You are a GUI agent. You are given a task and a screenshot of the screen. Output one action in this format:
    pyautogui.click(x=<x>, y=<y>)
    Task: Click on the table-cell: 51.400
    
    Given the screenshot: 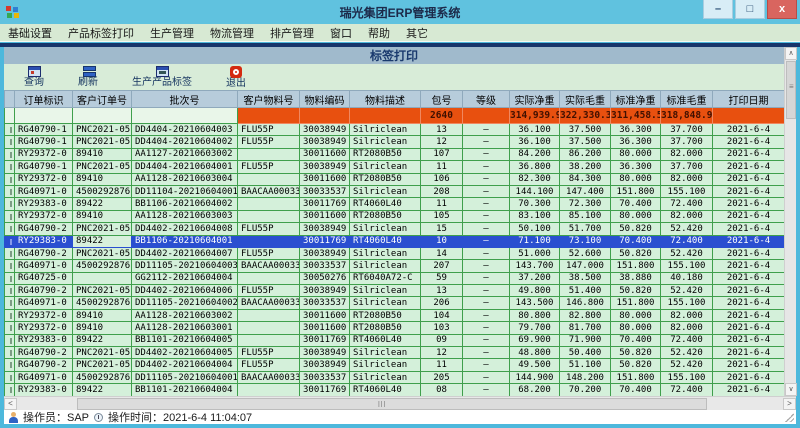 What is the action you would take?
    pyautogui.click(x=585, y=291)
    